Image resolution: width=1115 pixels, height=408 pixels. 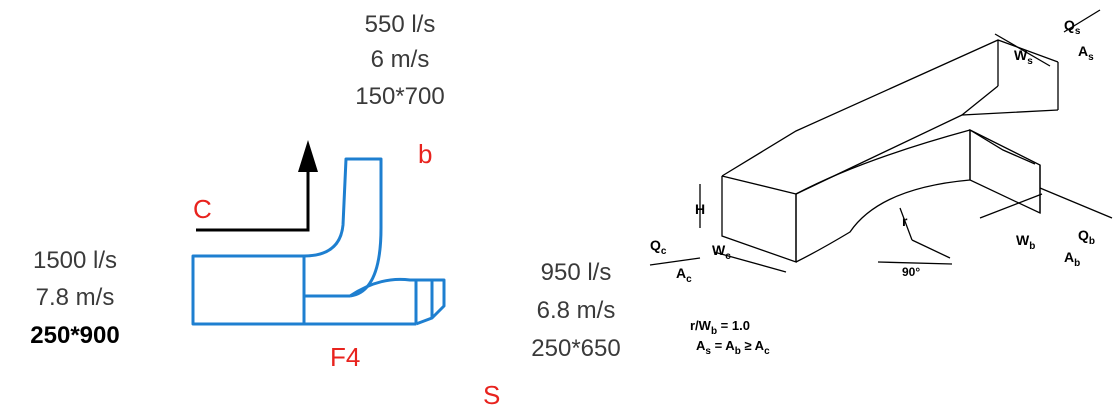 I want to click on branch-size: 150*700, so click(x=399, y=96).